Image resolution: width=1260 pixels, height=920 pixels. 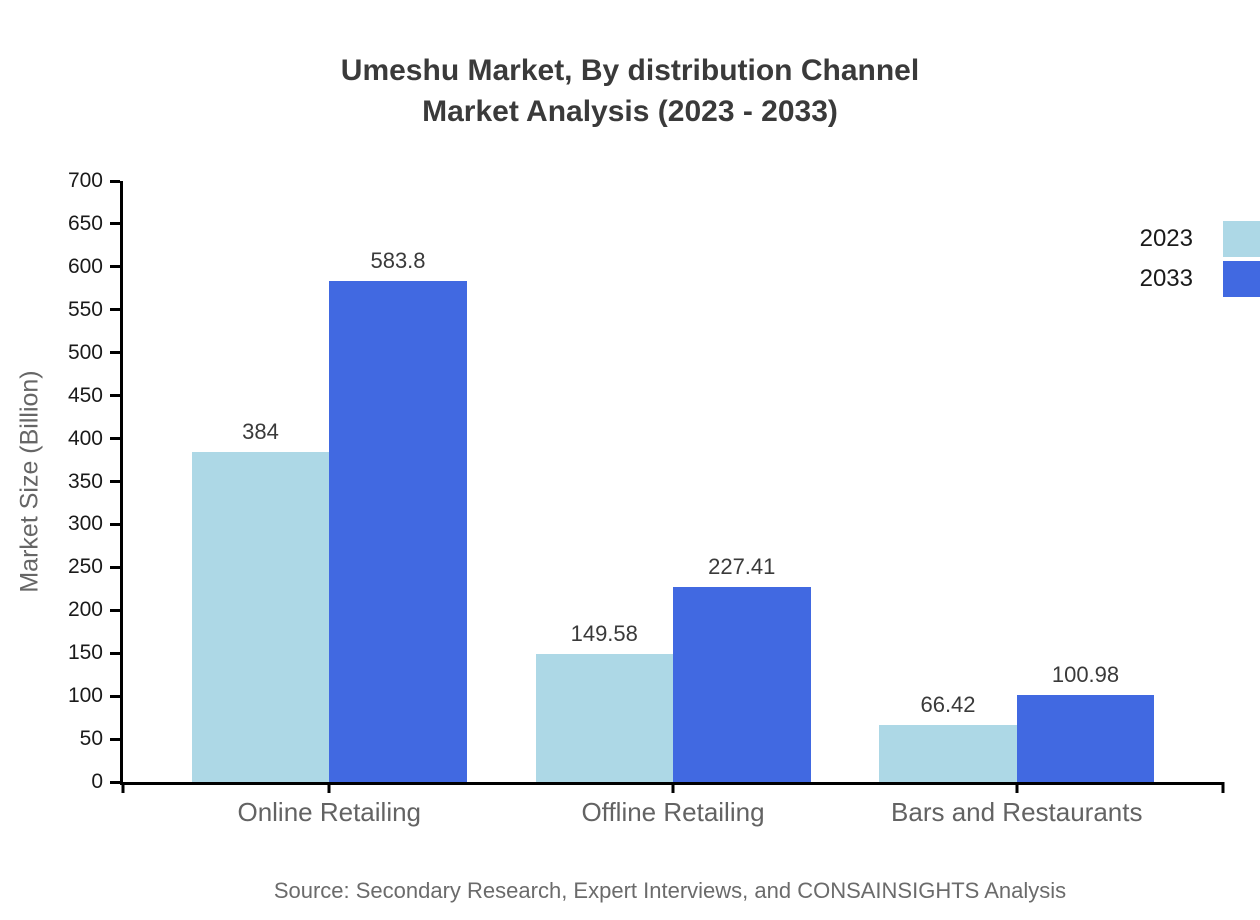 What do you see at coordinates (630, 70) in the screenshot?
I see `chart-title-line1: Umeshu Market, By distribution Channel` at bounding box center [630, 70].